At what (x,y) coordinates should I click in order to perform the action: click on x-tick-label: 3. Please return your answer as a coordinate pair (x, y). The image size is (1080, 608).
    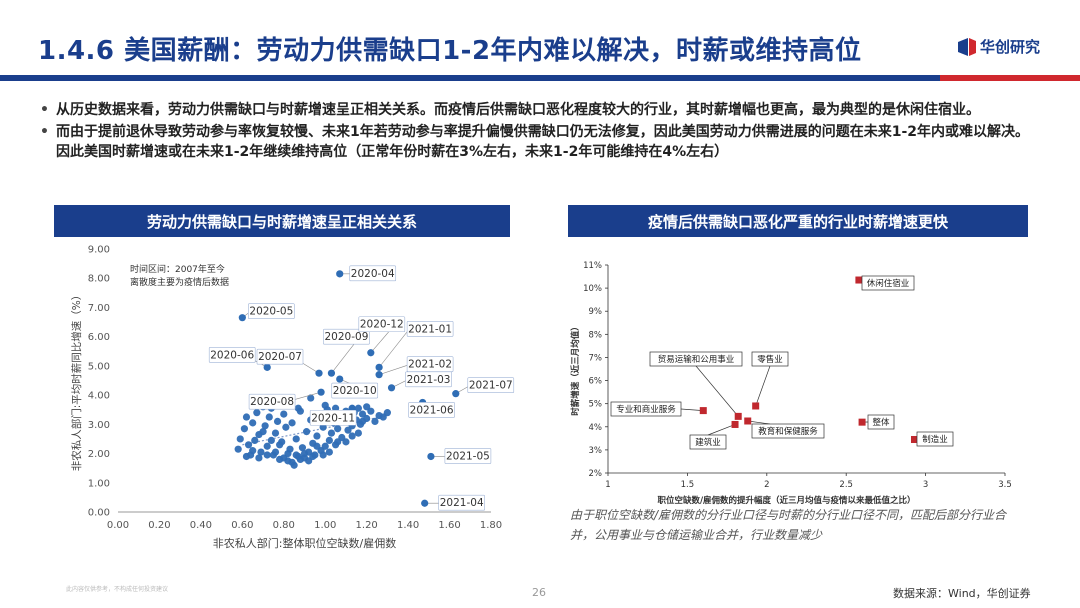
    Looking at the image, I should click on (925, 485).